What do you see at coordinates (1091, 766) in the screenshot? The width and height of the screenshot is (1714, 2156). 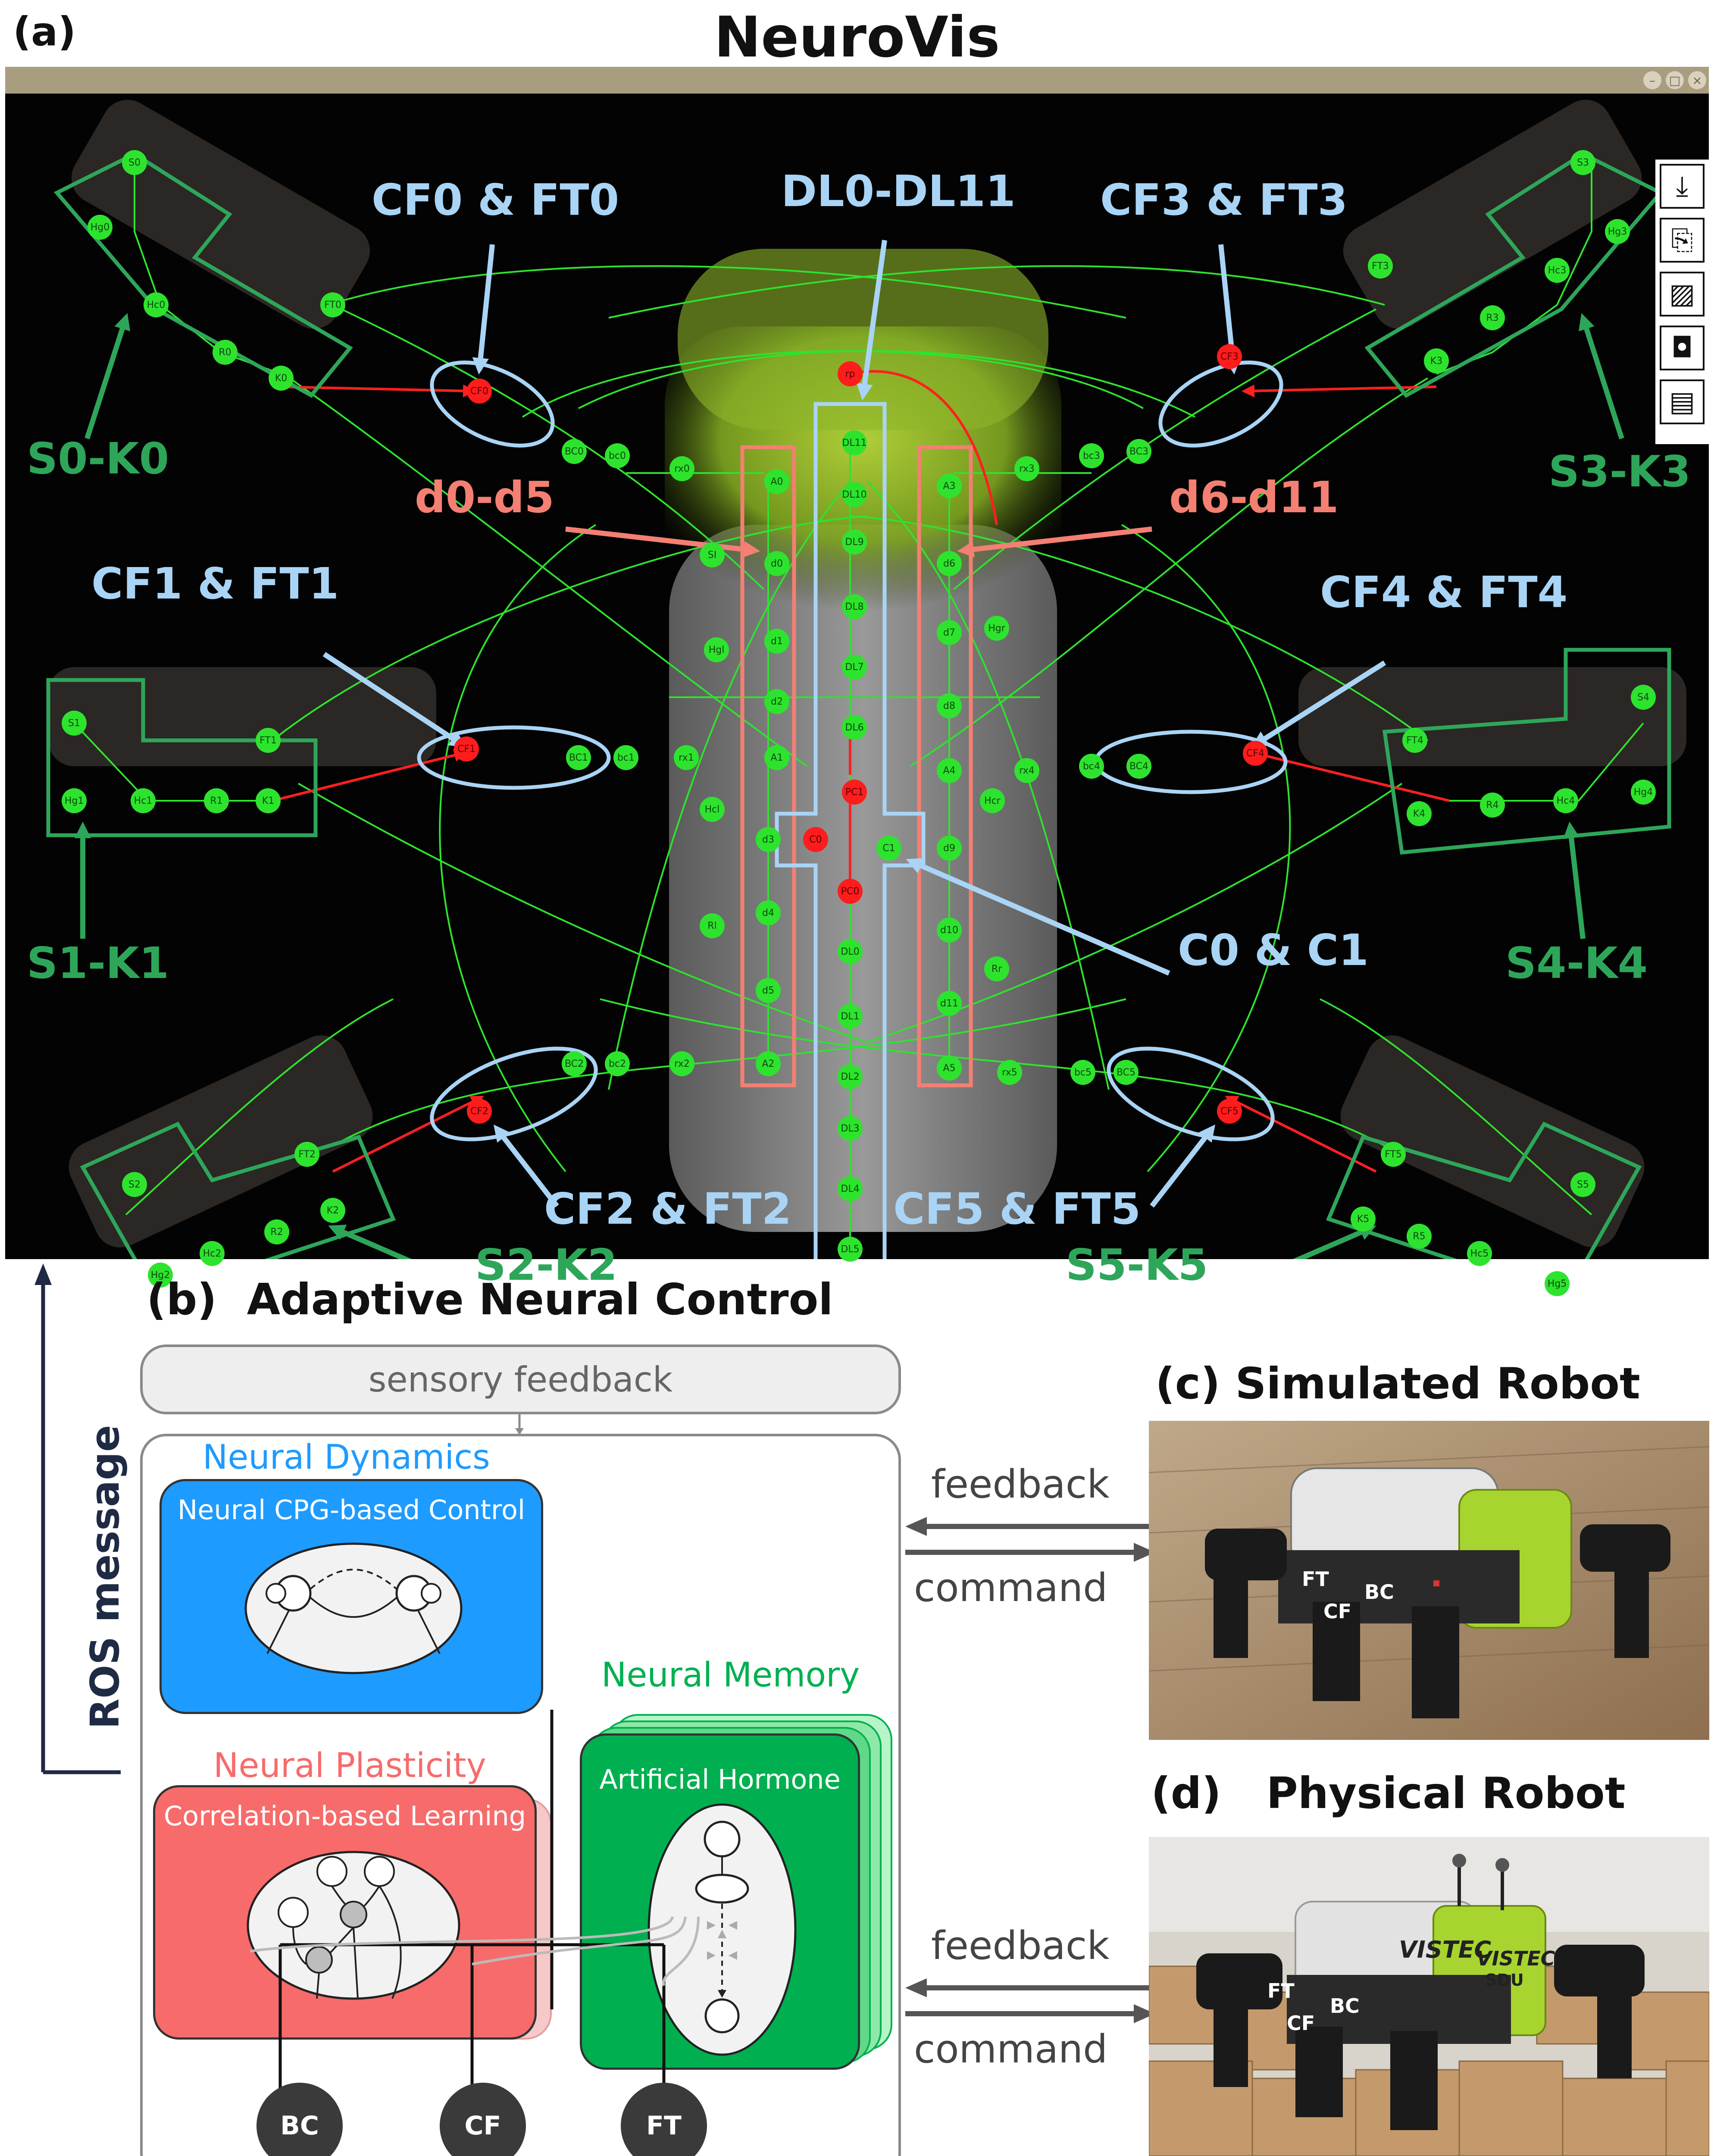 I see `node-bc4-lower: bc4` at bounding box center [1091, 766].